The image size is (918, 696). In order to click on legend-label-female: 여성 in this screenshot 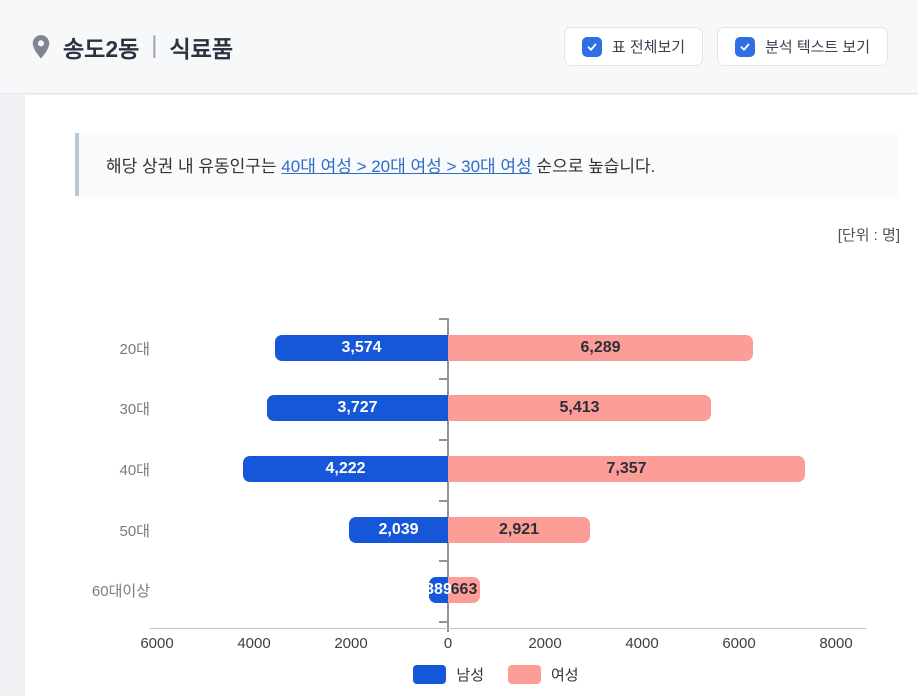, I will do `click(565, 675)`.